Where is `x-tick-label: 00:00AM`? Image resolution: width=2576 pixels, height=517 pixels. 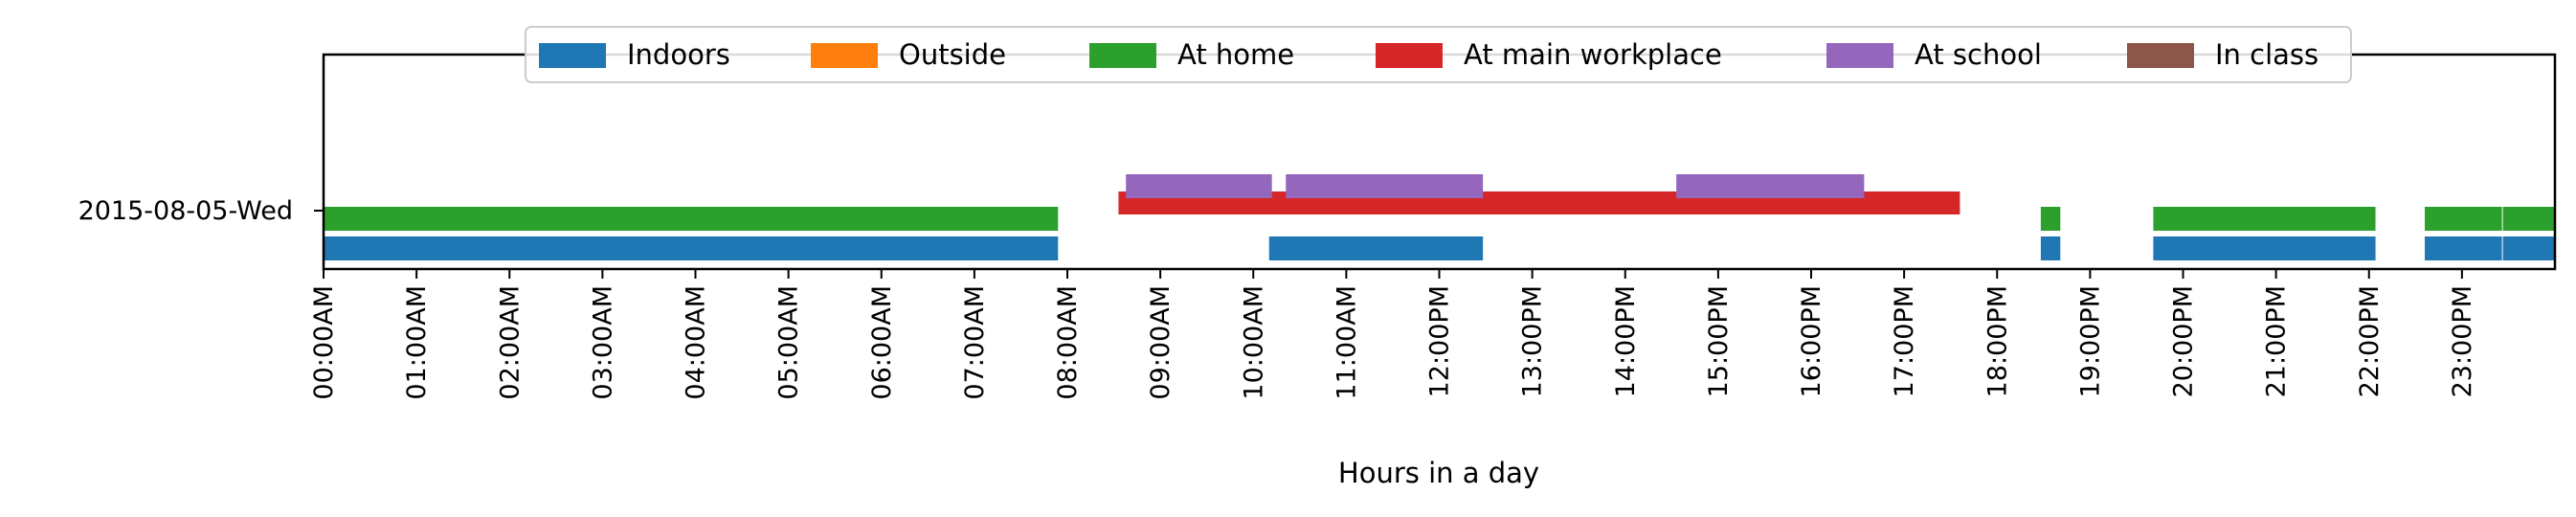
x-tick-label: 00:00AM is located at coordinates (324, 342).